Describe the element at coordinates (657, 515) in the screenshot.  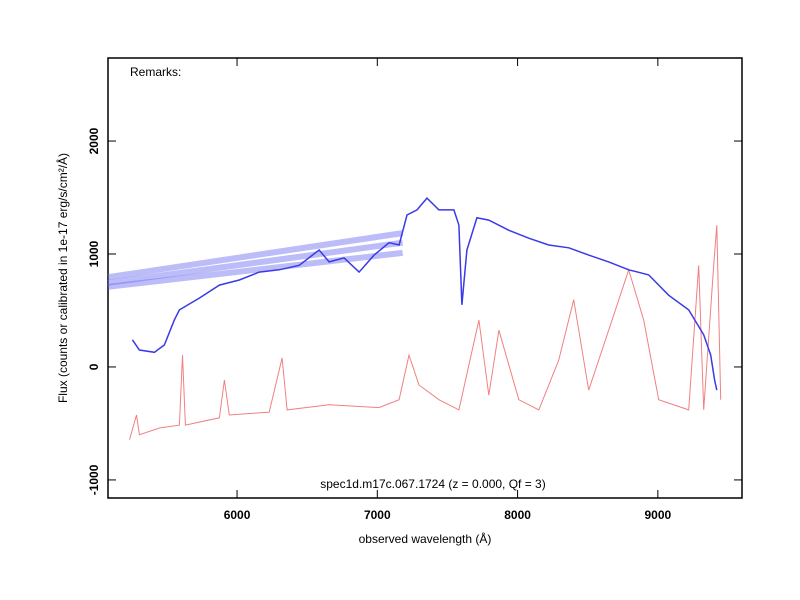
I see `x-tick-label: 9000` at that location.